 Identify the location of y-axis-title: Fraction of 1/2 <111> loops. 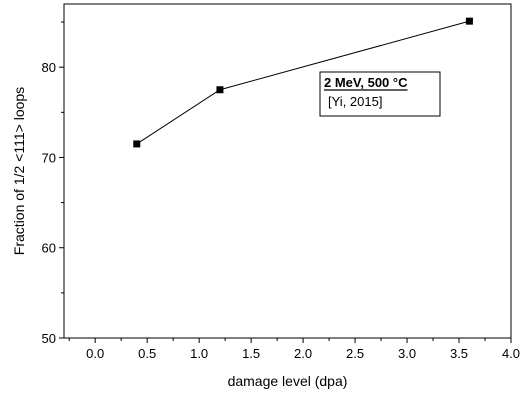
(19, 171).